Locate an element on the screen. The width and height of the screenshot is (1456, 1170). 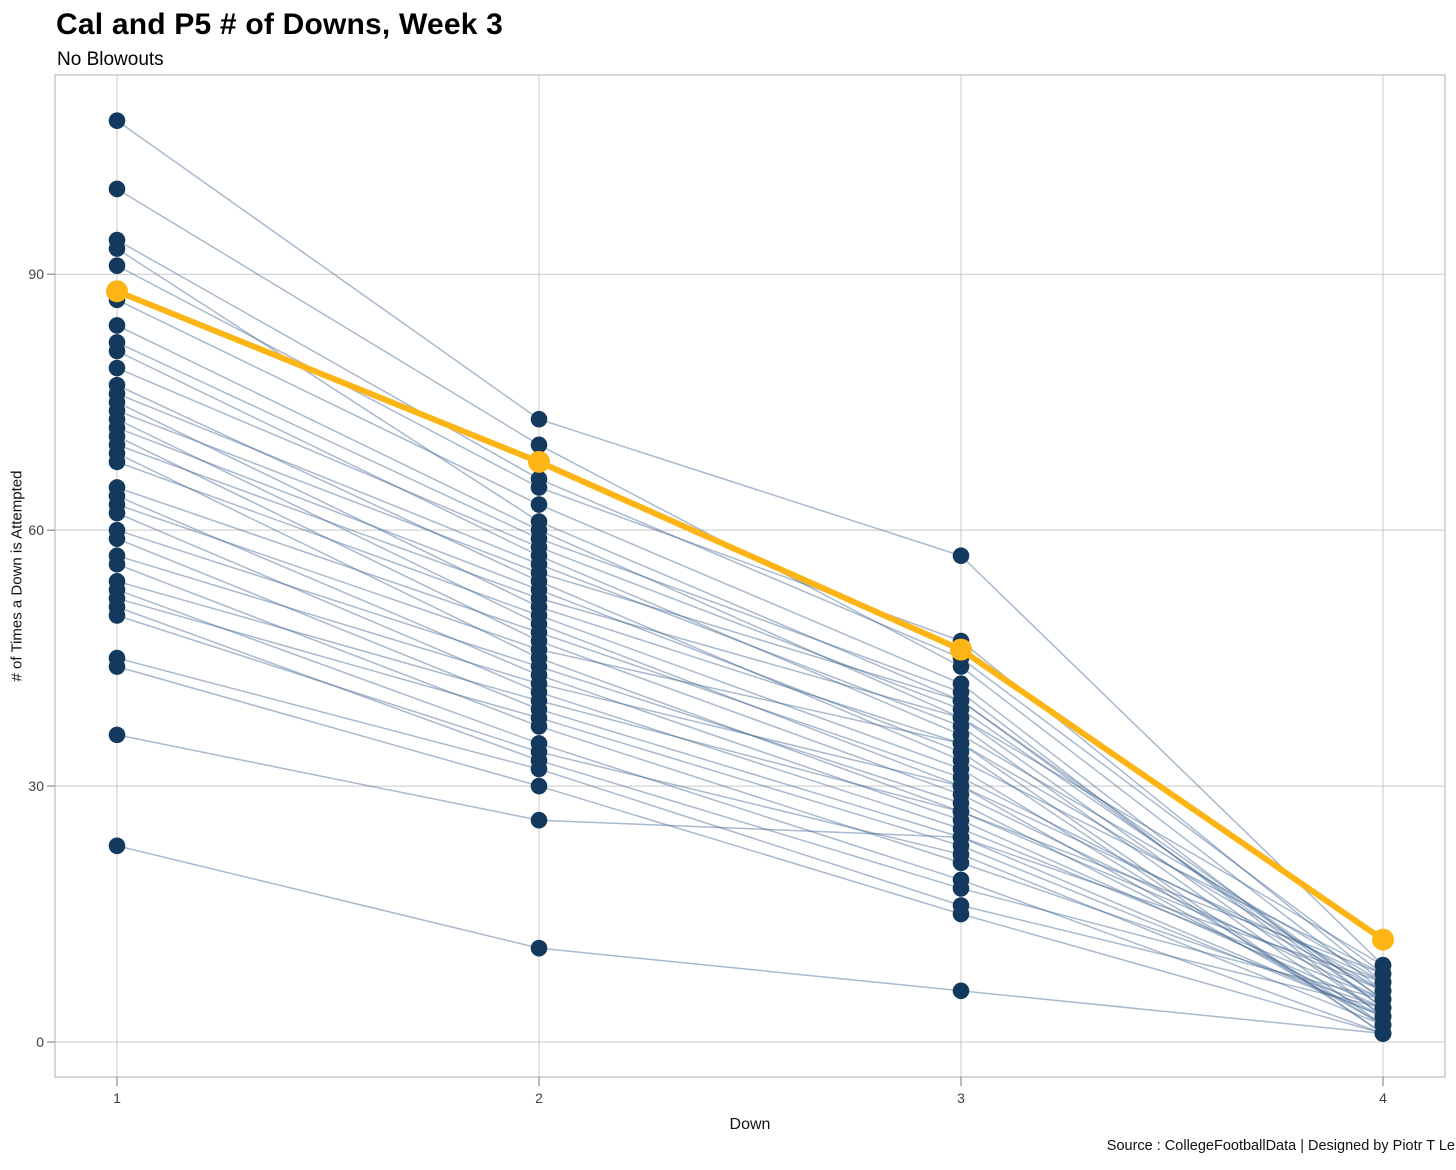
x-tick-label: 3 is located at coordinates (961, 1098).